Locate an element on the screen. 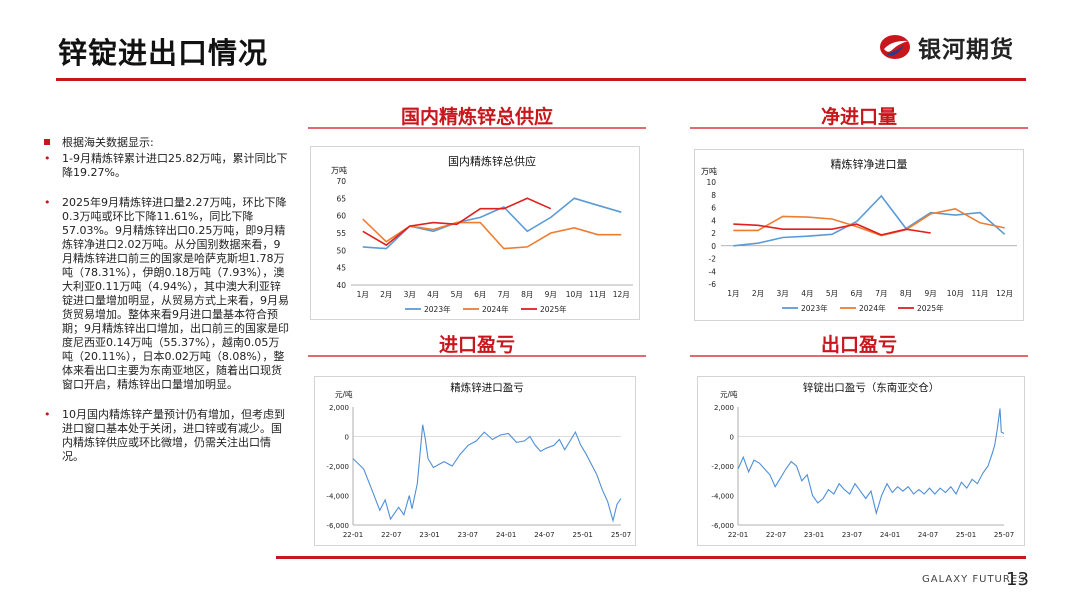 Image resolution: width=1080 pixels, height=608 pixels. x-tick-label: 5月 is located at coordinates (457, 294).